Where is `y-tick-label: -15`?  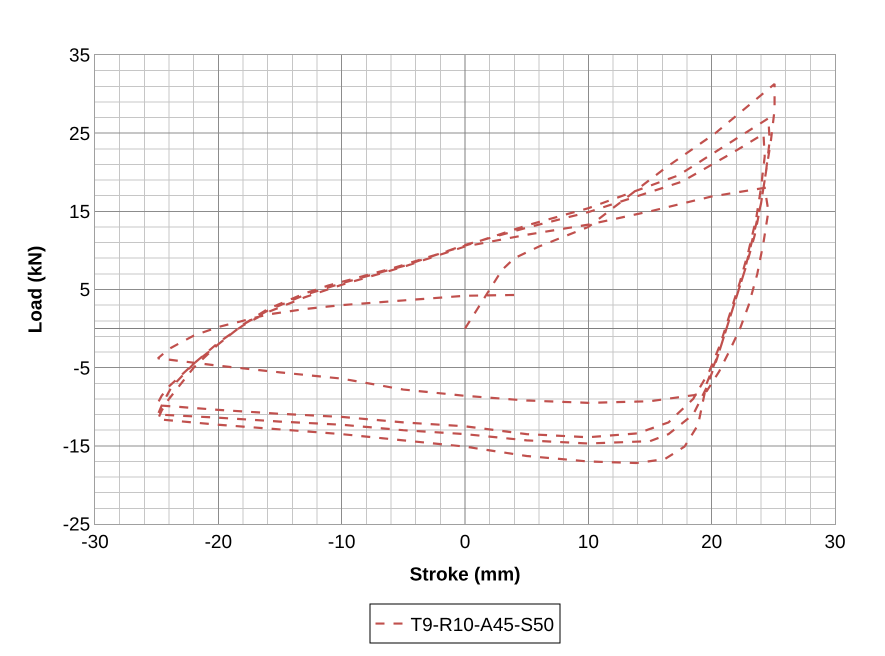
y-tick-label: -15 is located at coordinates (76, 447).